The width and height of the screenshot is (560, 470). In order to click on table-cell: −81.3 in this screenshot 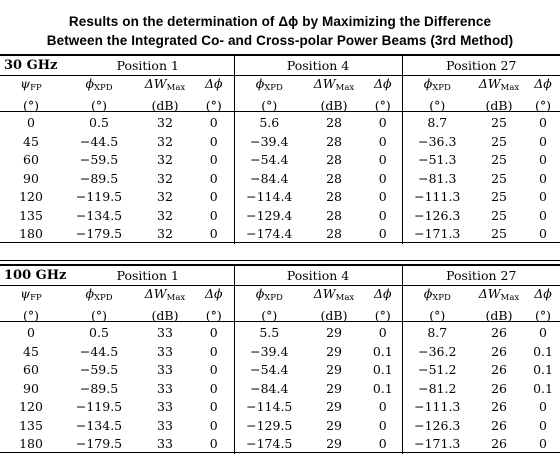, I will do `click(437, 178)`.